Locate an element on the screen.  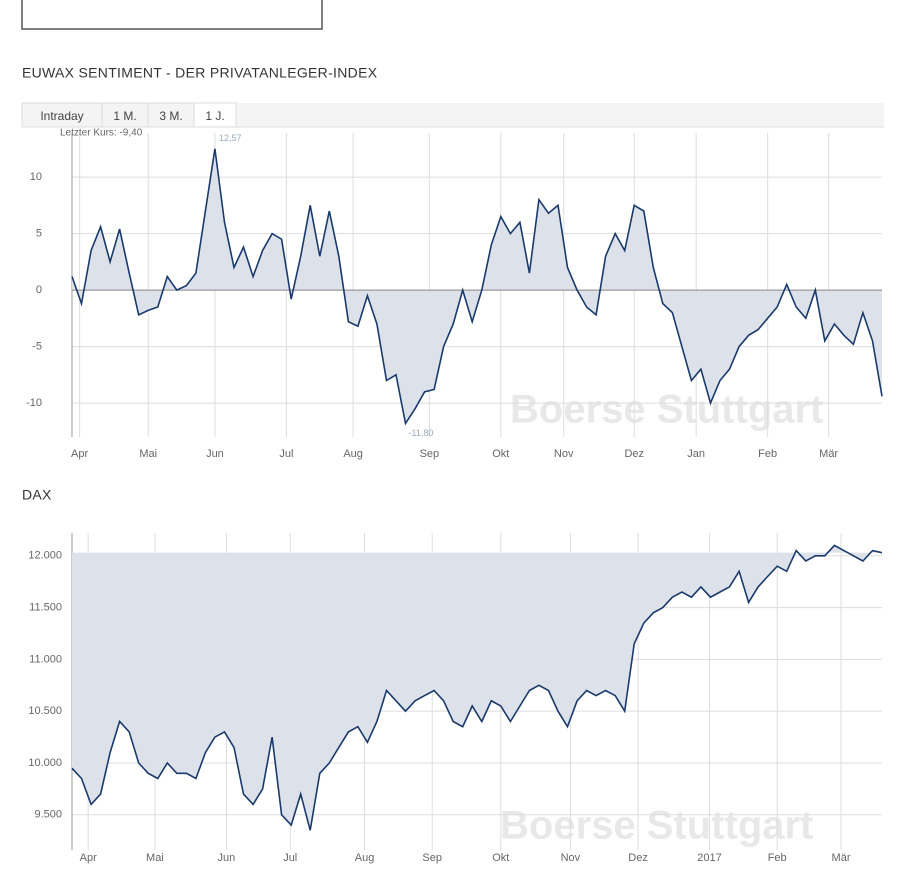
y-tick-label: 10.500 is located at coordinates (45, 711).